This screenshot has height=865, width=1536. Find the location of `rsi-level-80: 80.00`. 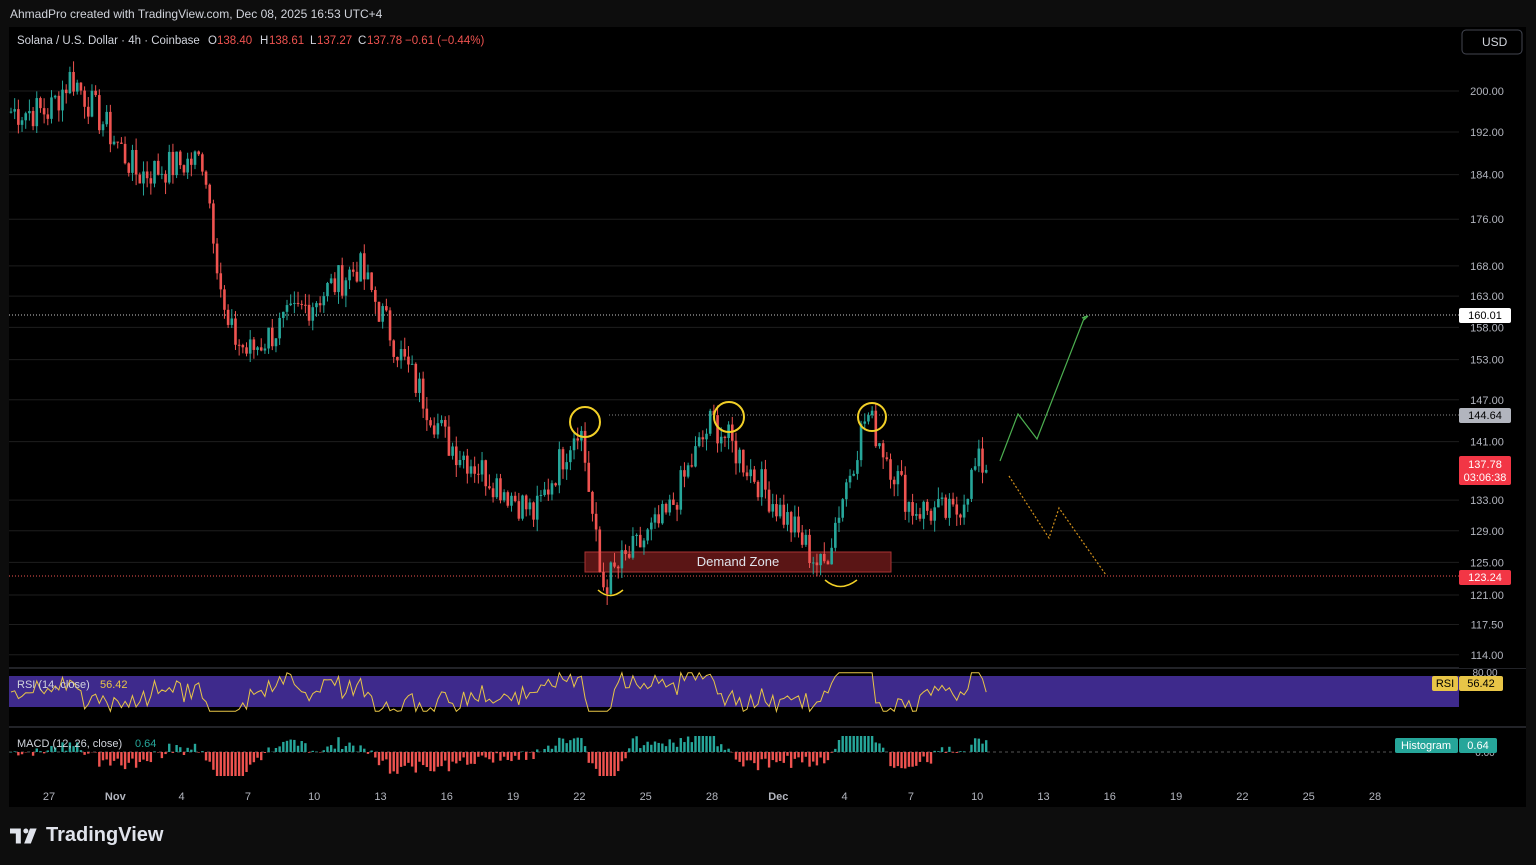

rsi-level-80: 80.00 is located at coordinates (1484, 673).